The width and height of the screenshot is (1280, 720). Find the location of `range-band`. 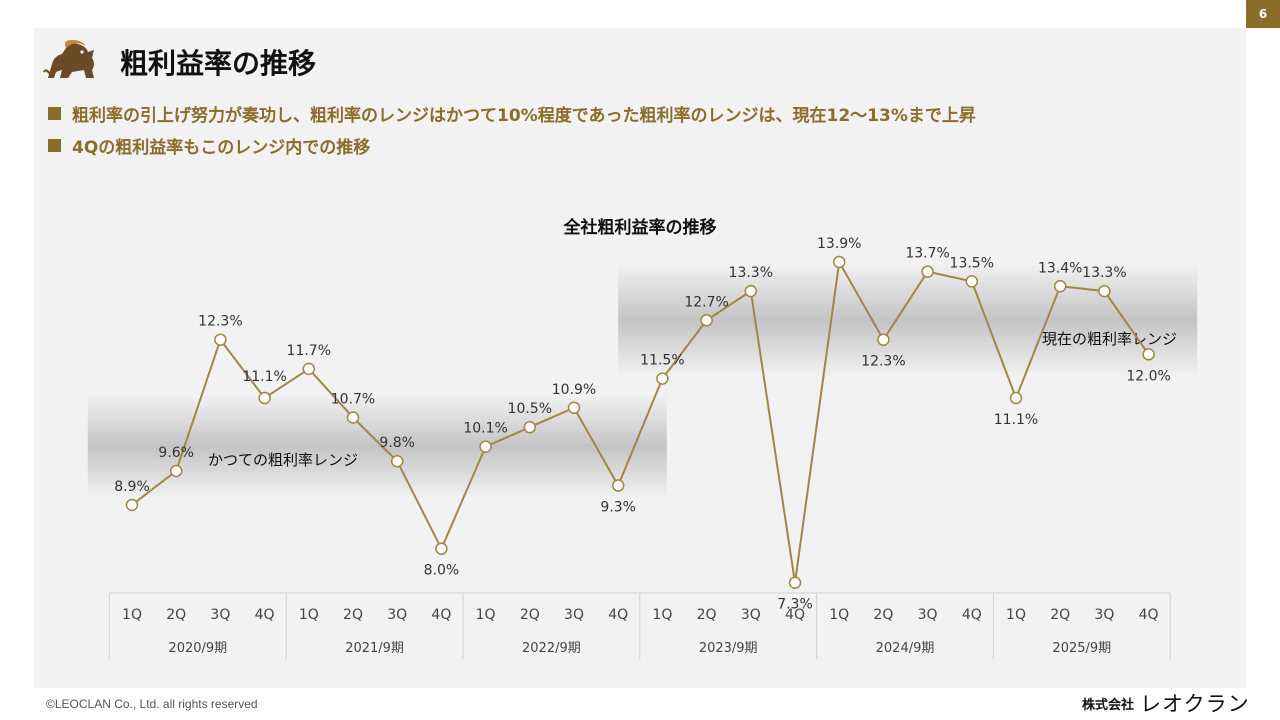

range-band is located at coordinates (908, 320).